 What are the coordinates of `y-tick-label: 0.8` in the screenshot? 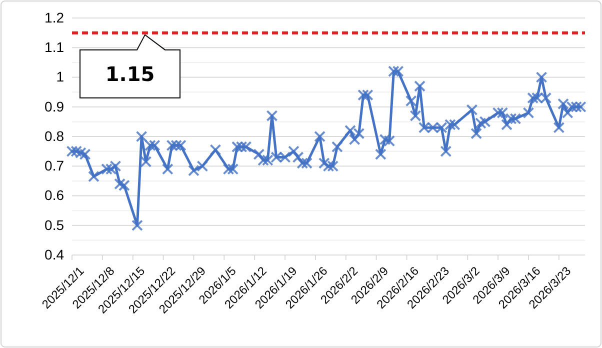 It's located at (54, 136).